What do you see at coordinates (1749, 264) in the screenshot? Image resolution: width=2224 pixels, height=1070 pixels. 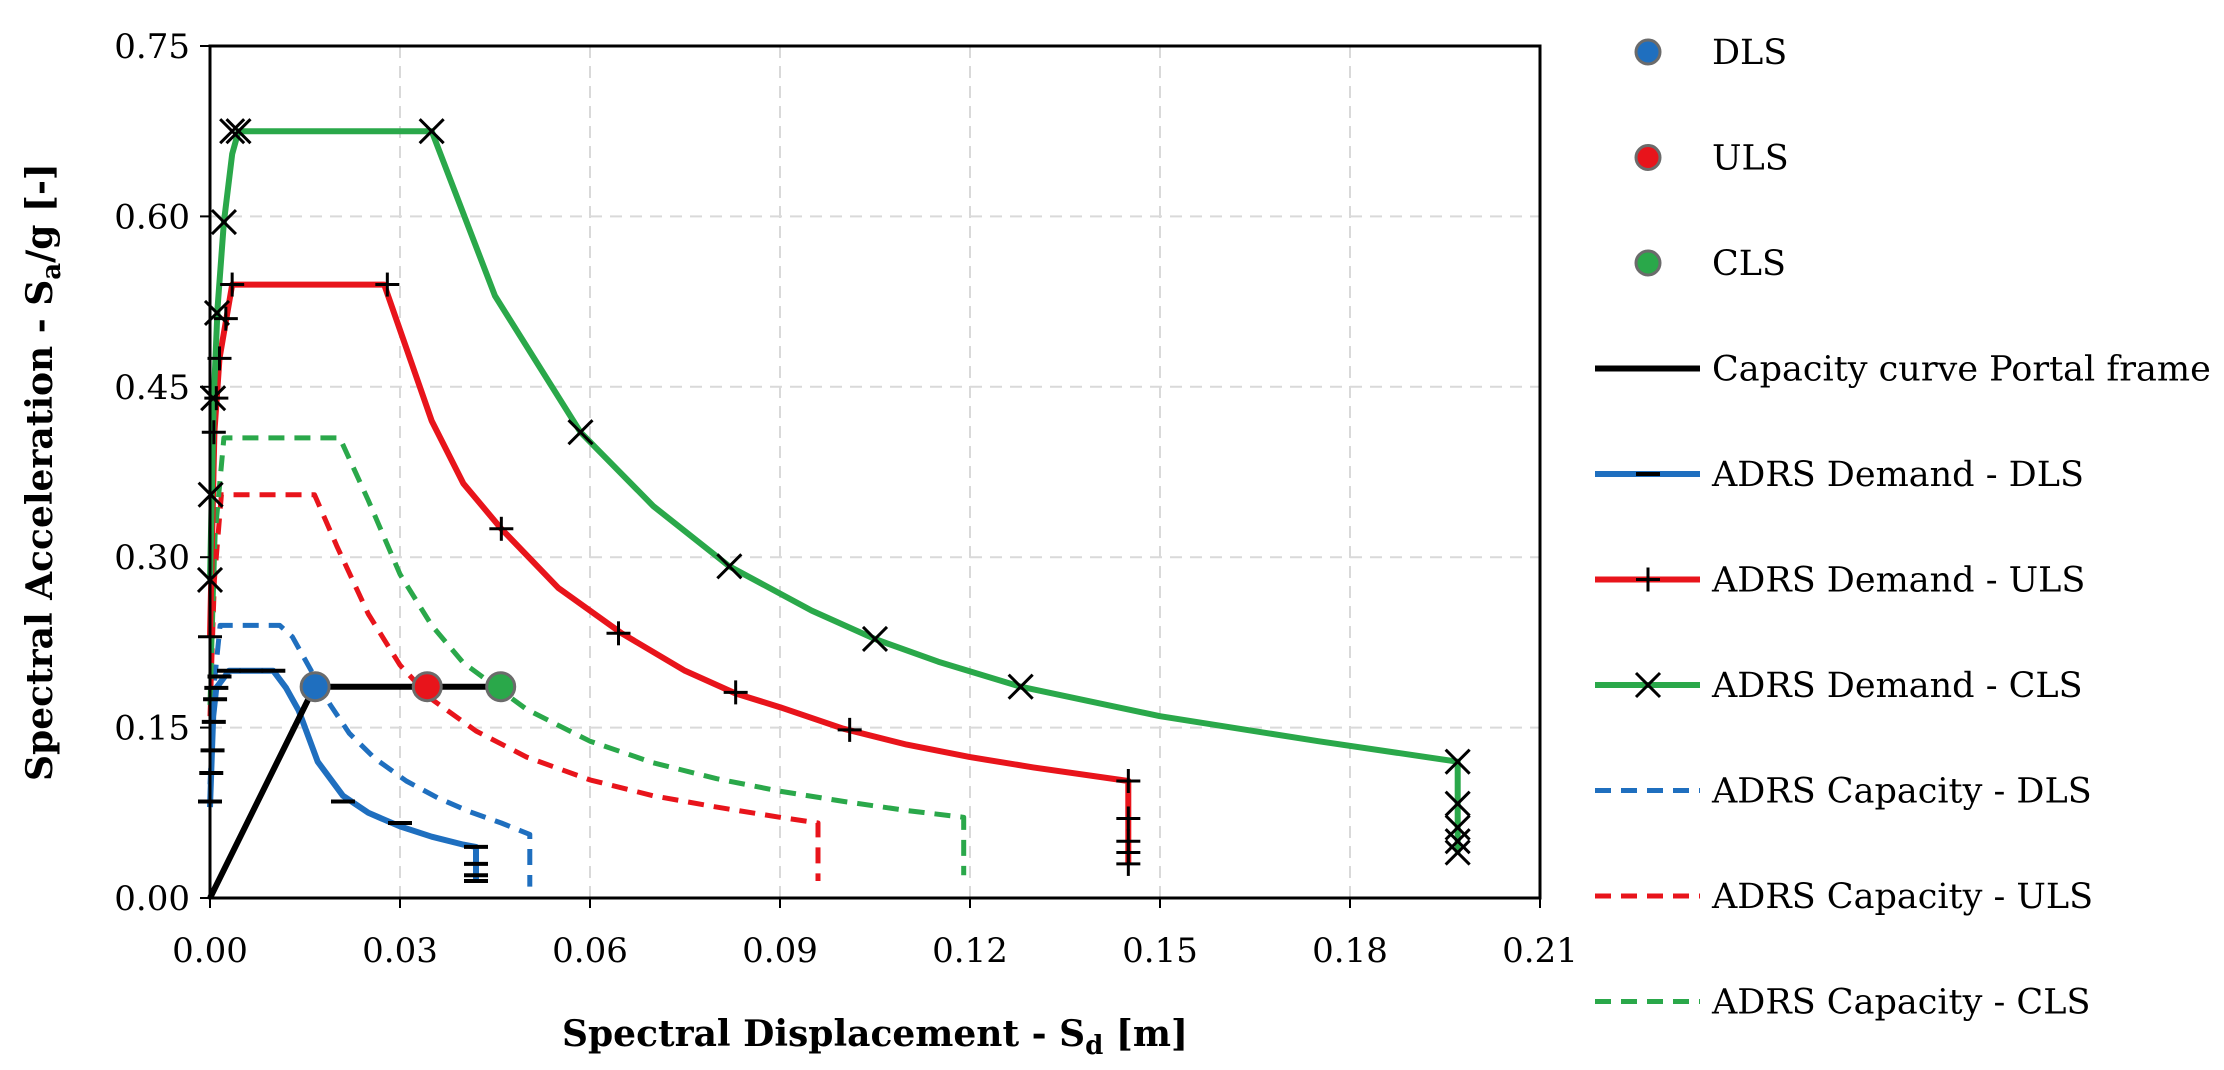 I see `legend-label: CLS` at bounding box center [1749, 264].